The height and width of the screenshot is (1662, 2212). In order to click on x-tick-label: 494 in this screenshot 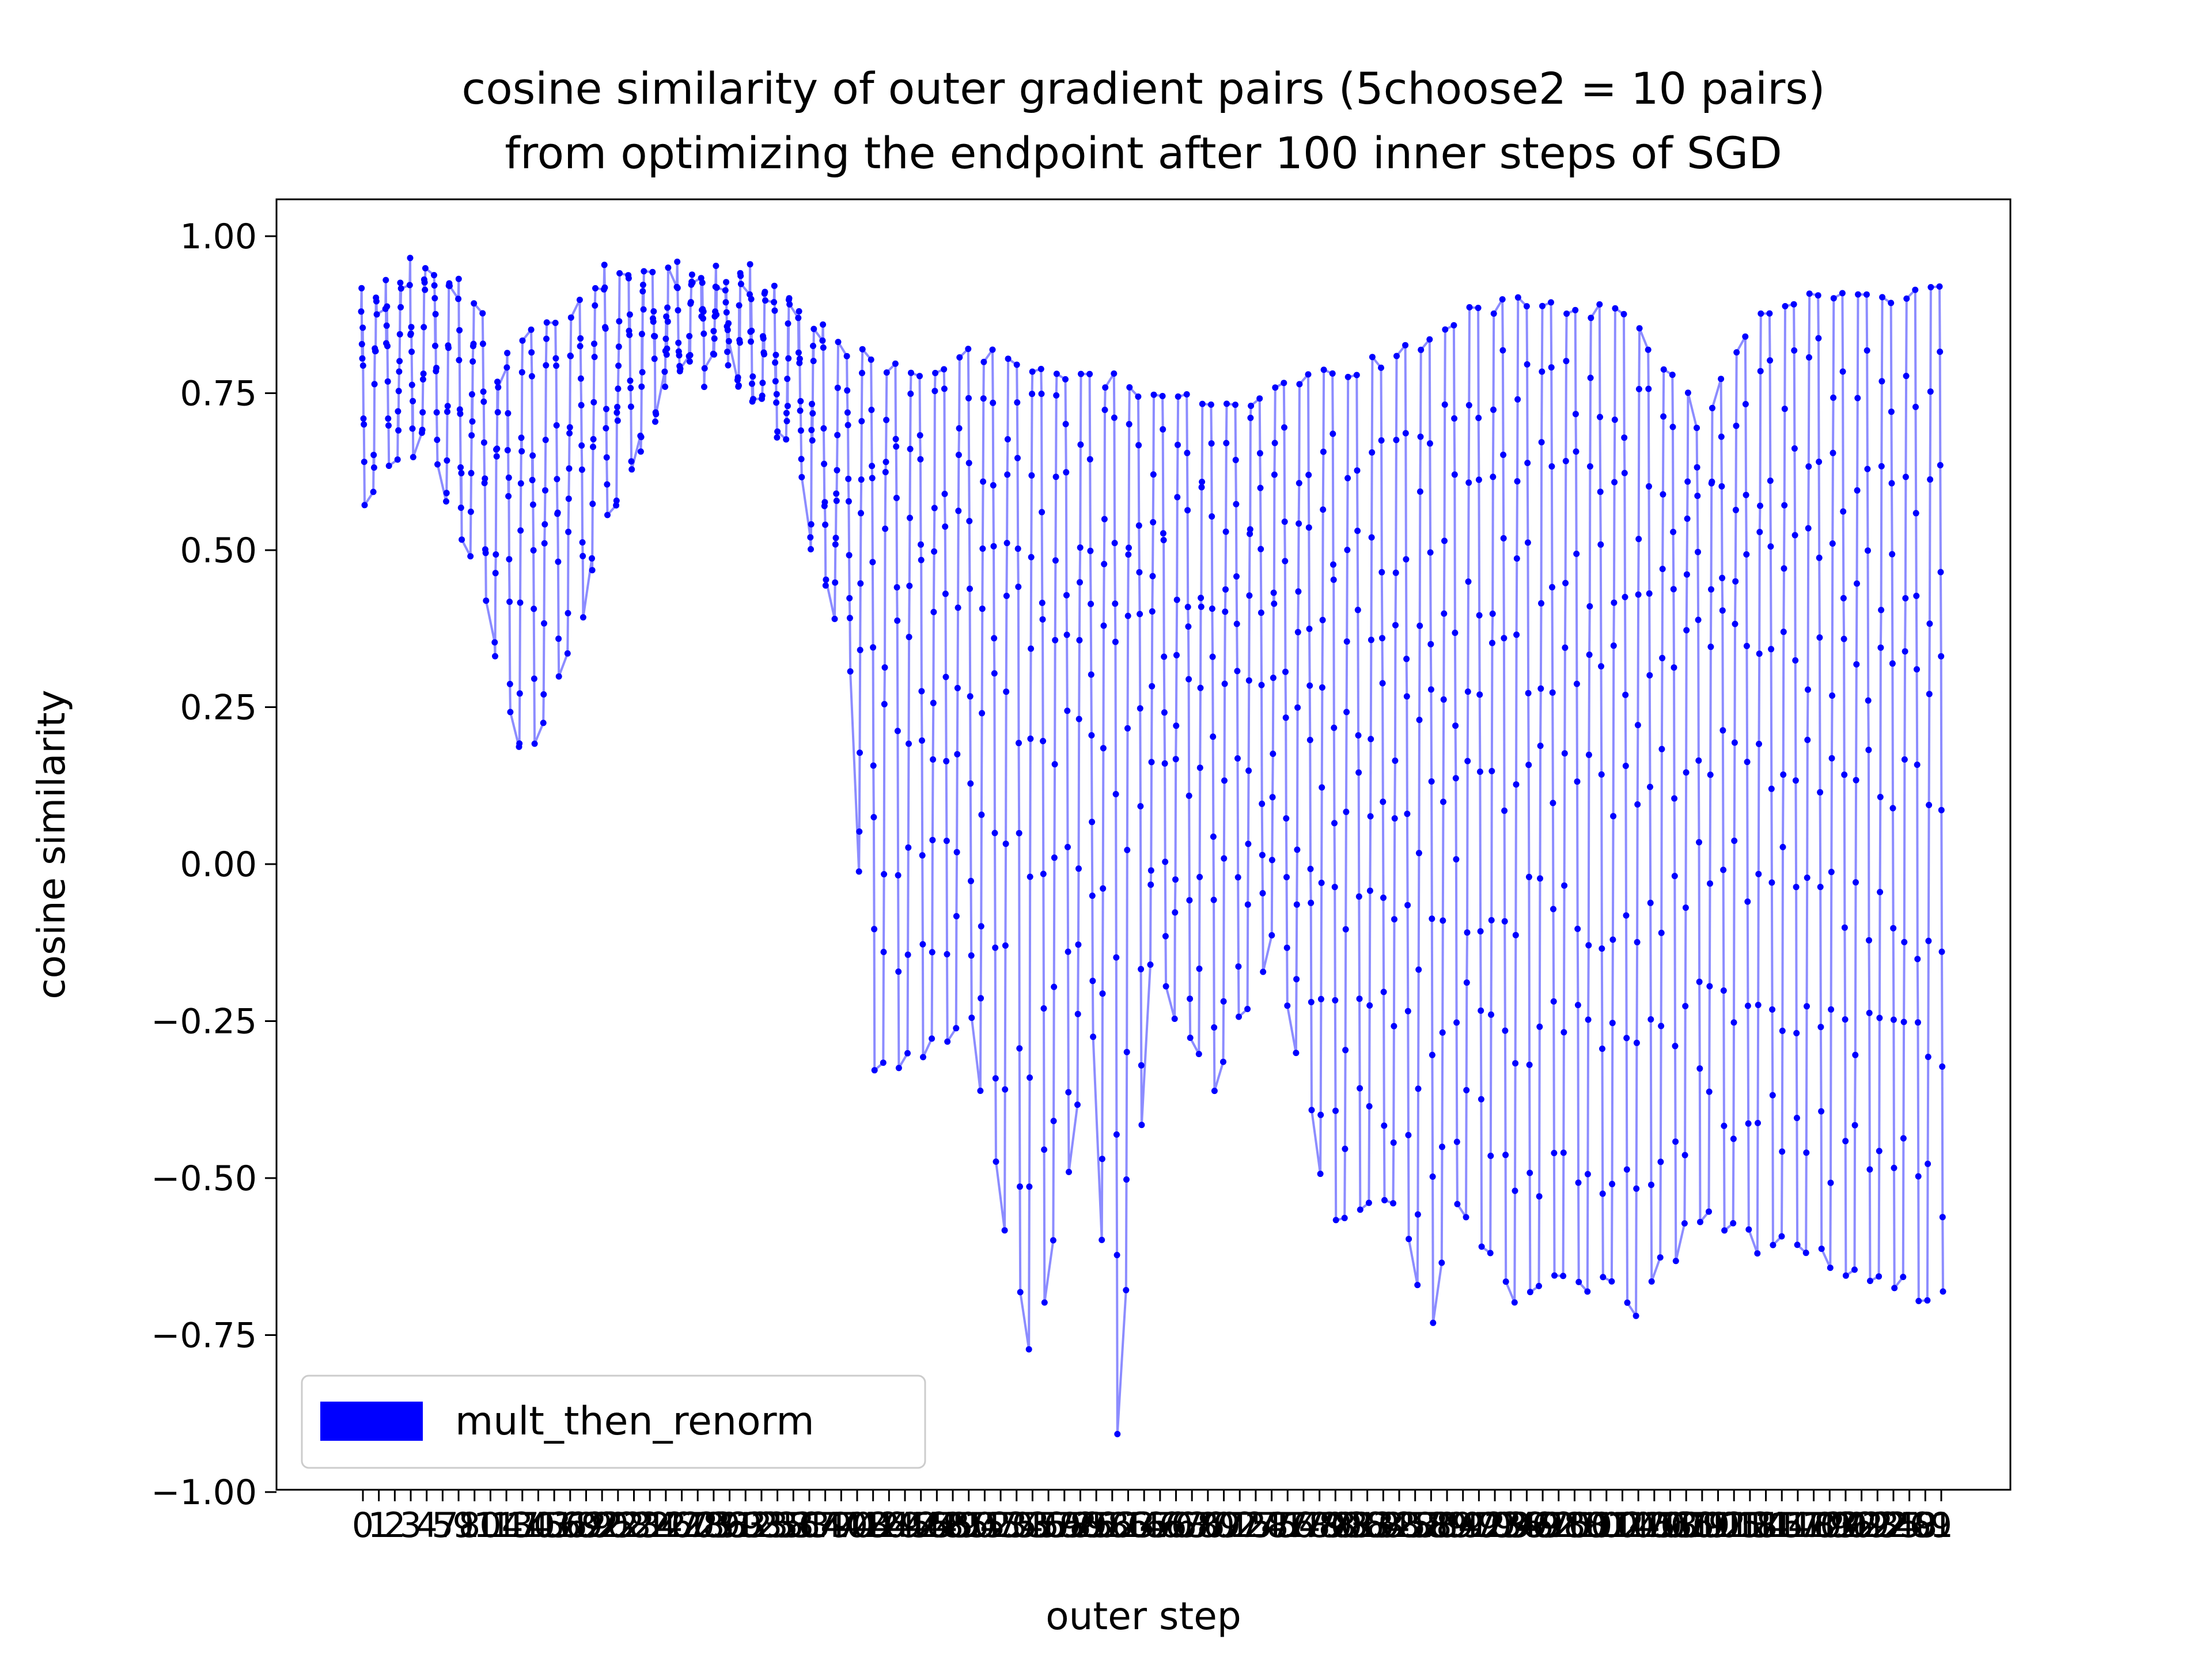, I will do `click(968, 1525)`.